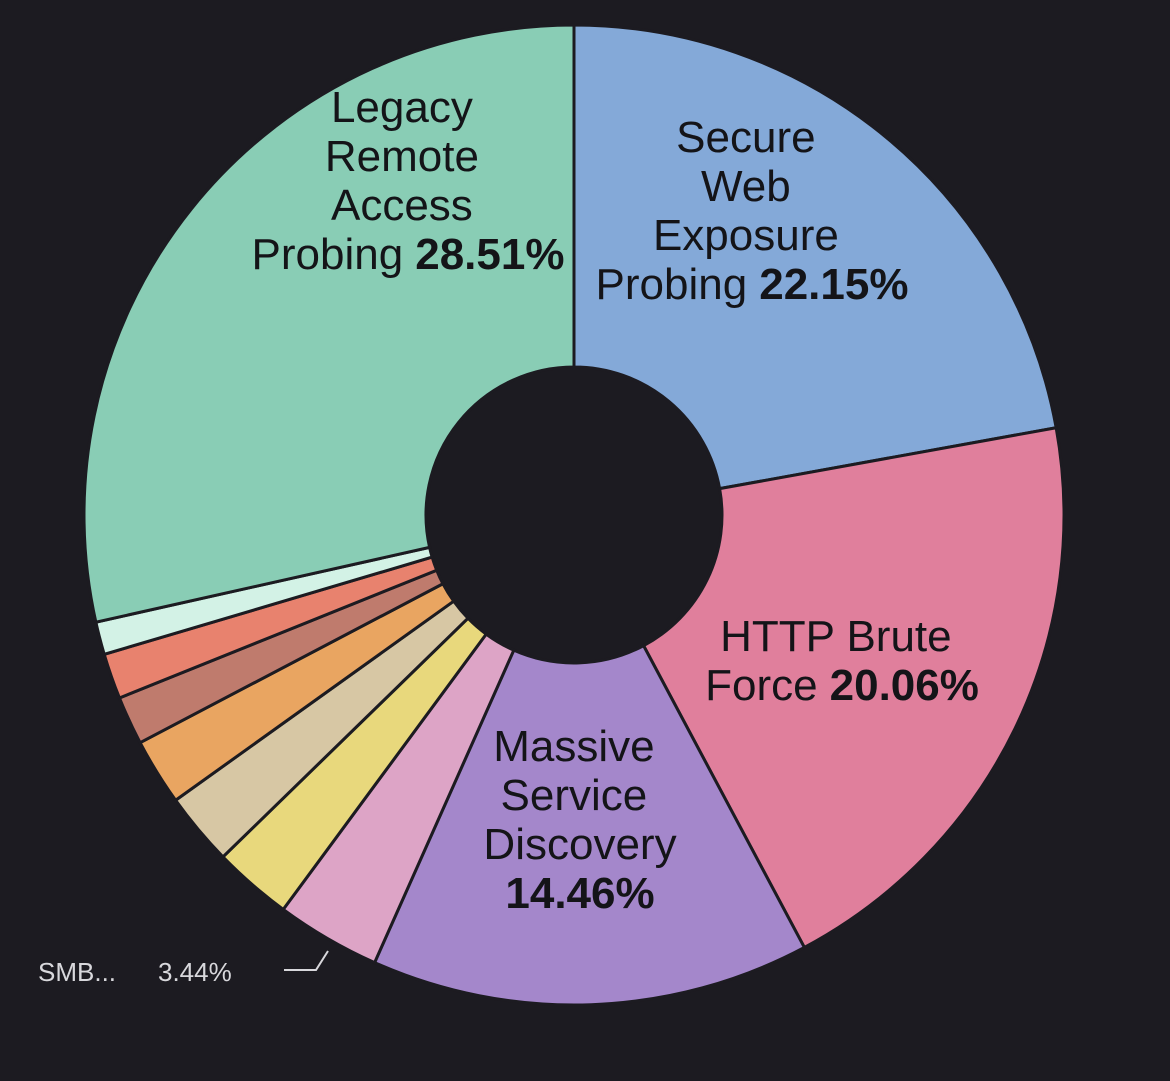 Image resolution: width=1170 pixels, height=1081 pixels. What do you see at coordinates (195, 972) in the screenshot?
I see `external-value-label: 3.44%` at bounding box center [195, 972].